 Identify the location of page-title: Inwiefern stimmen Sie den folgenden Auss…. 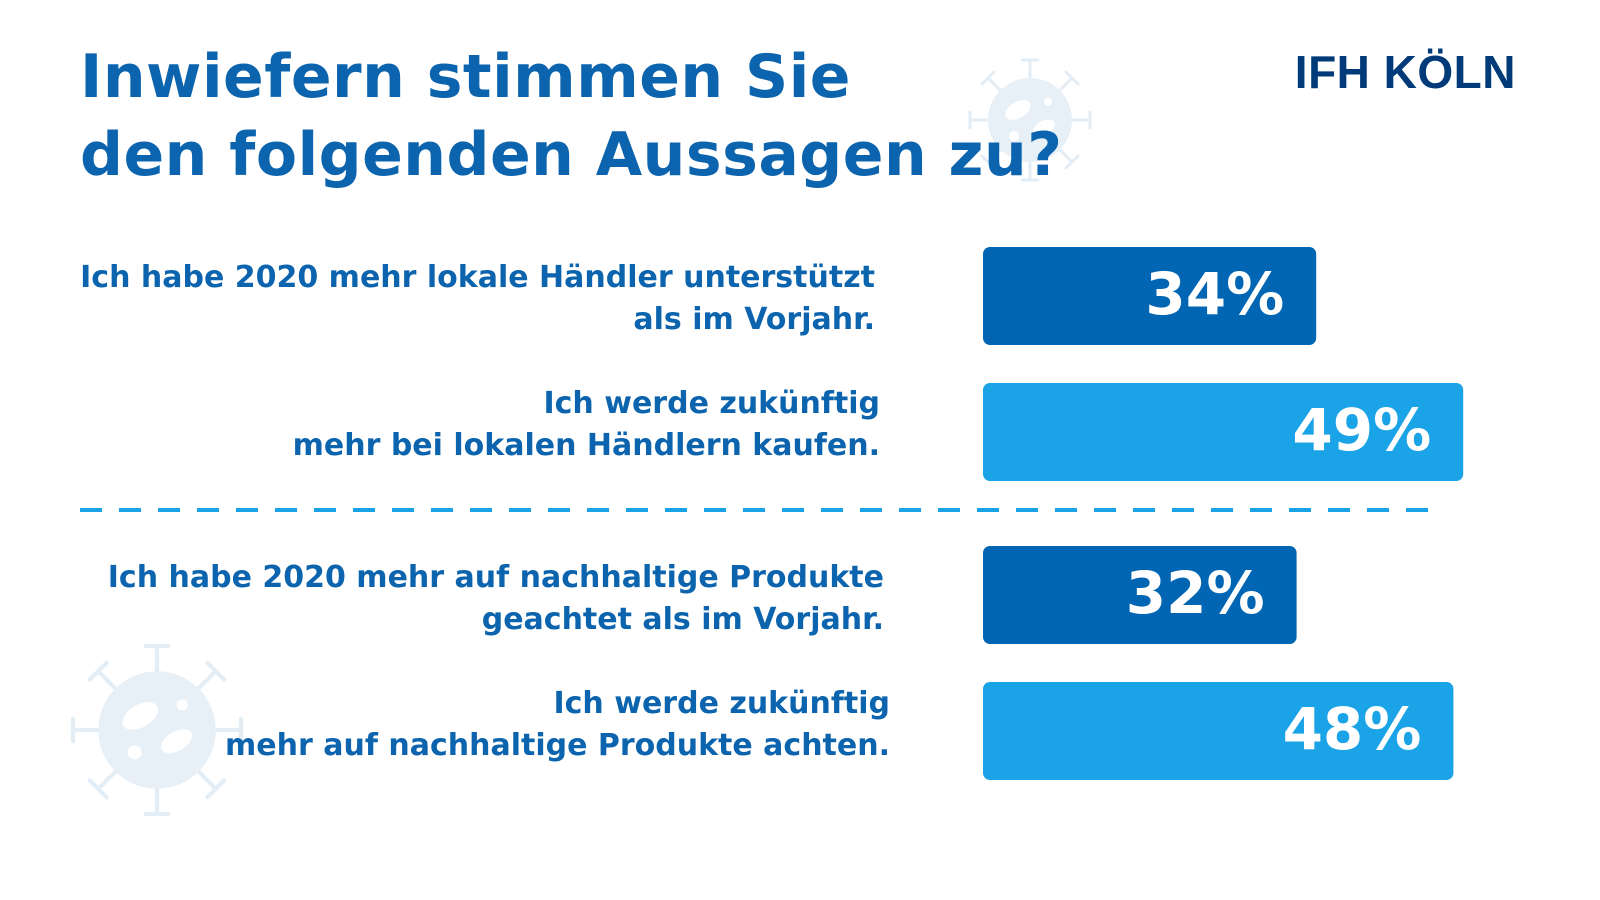
(571, 116).